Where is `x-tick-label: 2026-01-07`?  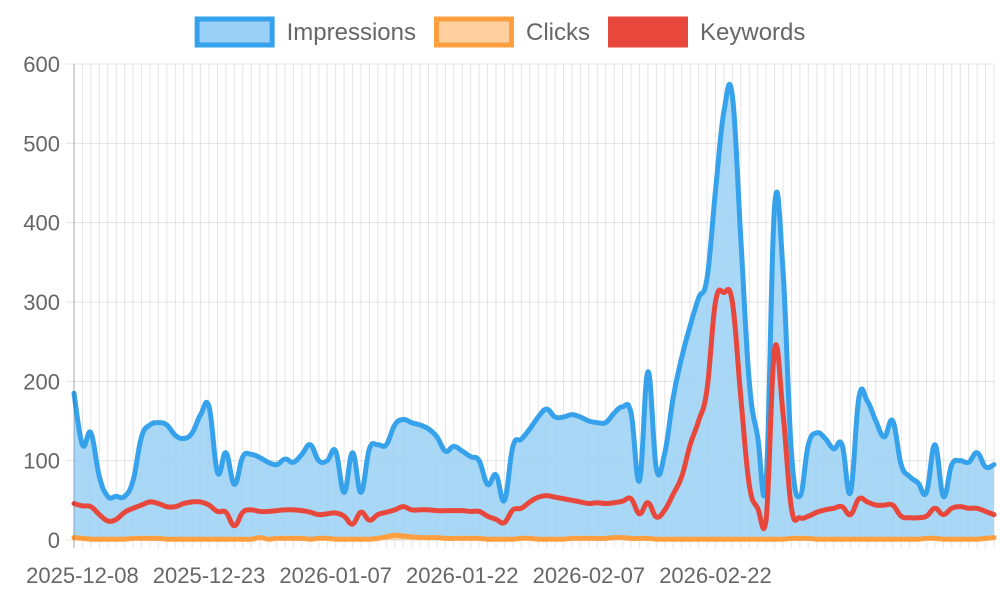 x-tick-label: 2026-01-07 is located at coordinates (335, 575).